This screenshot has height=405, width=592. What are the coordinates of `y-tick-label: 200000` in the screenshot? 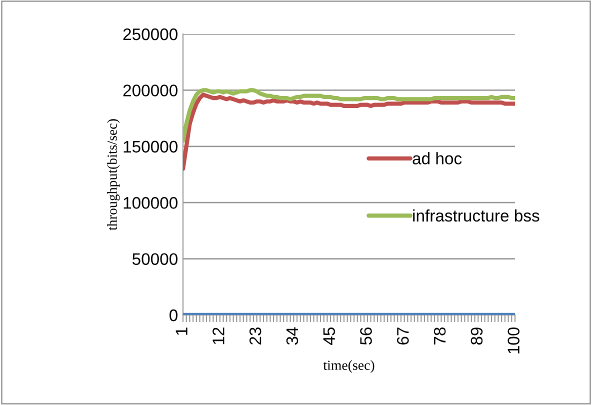 It's located at (150, 90).